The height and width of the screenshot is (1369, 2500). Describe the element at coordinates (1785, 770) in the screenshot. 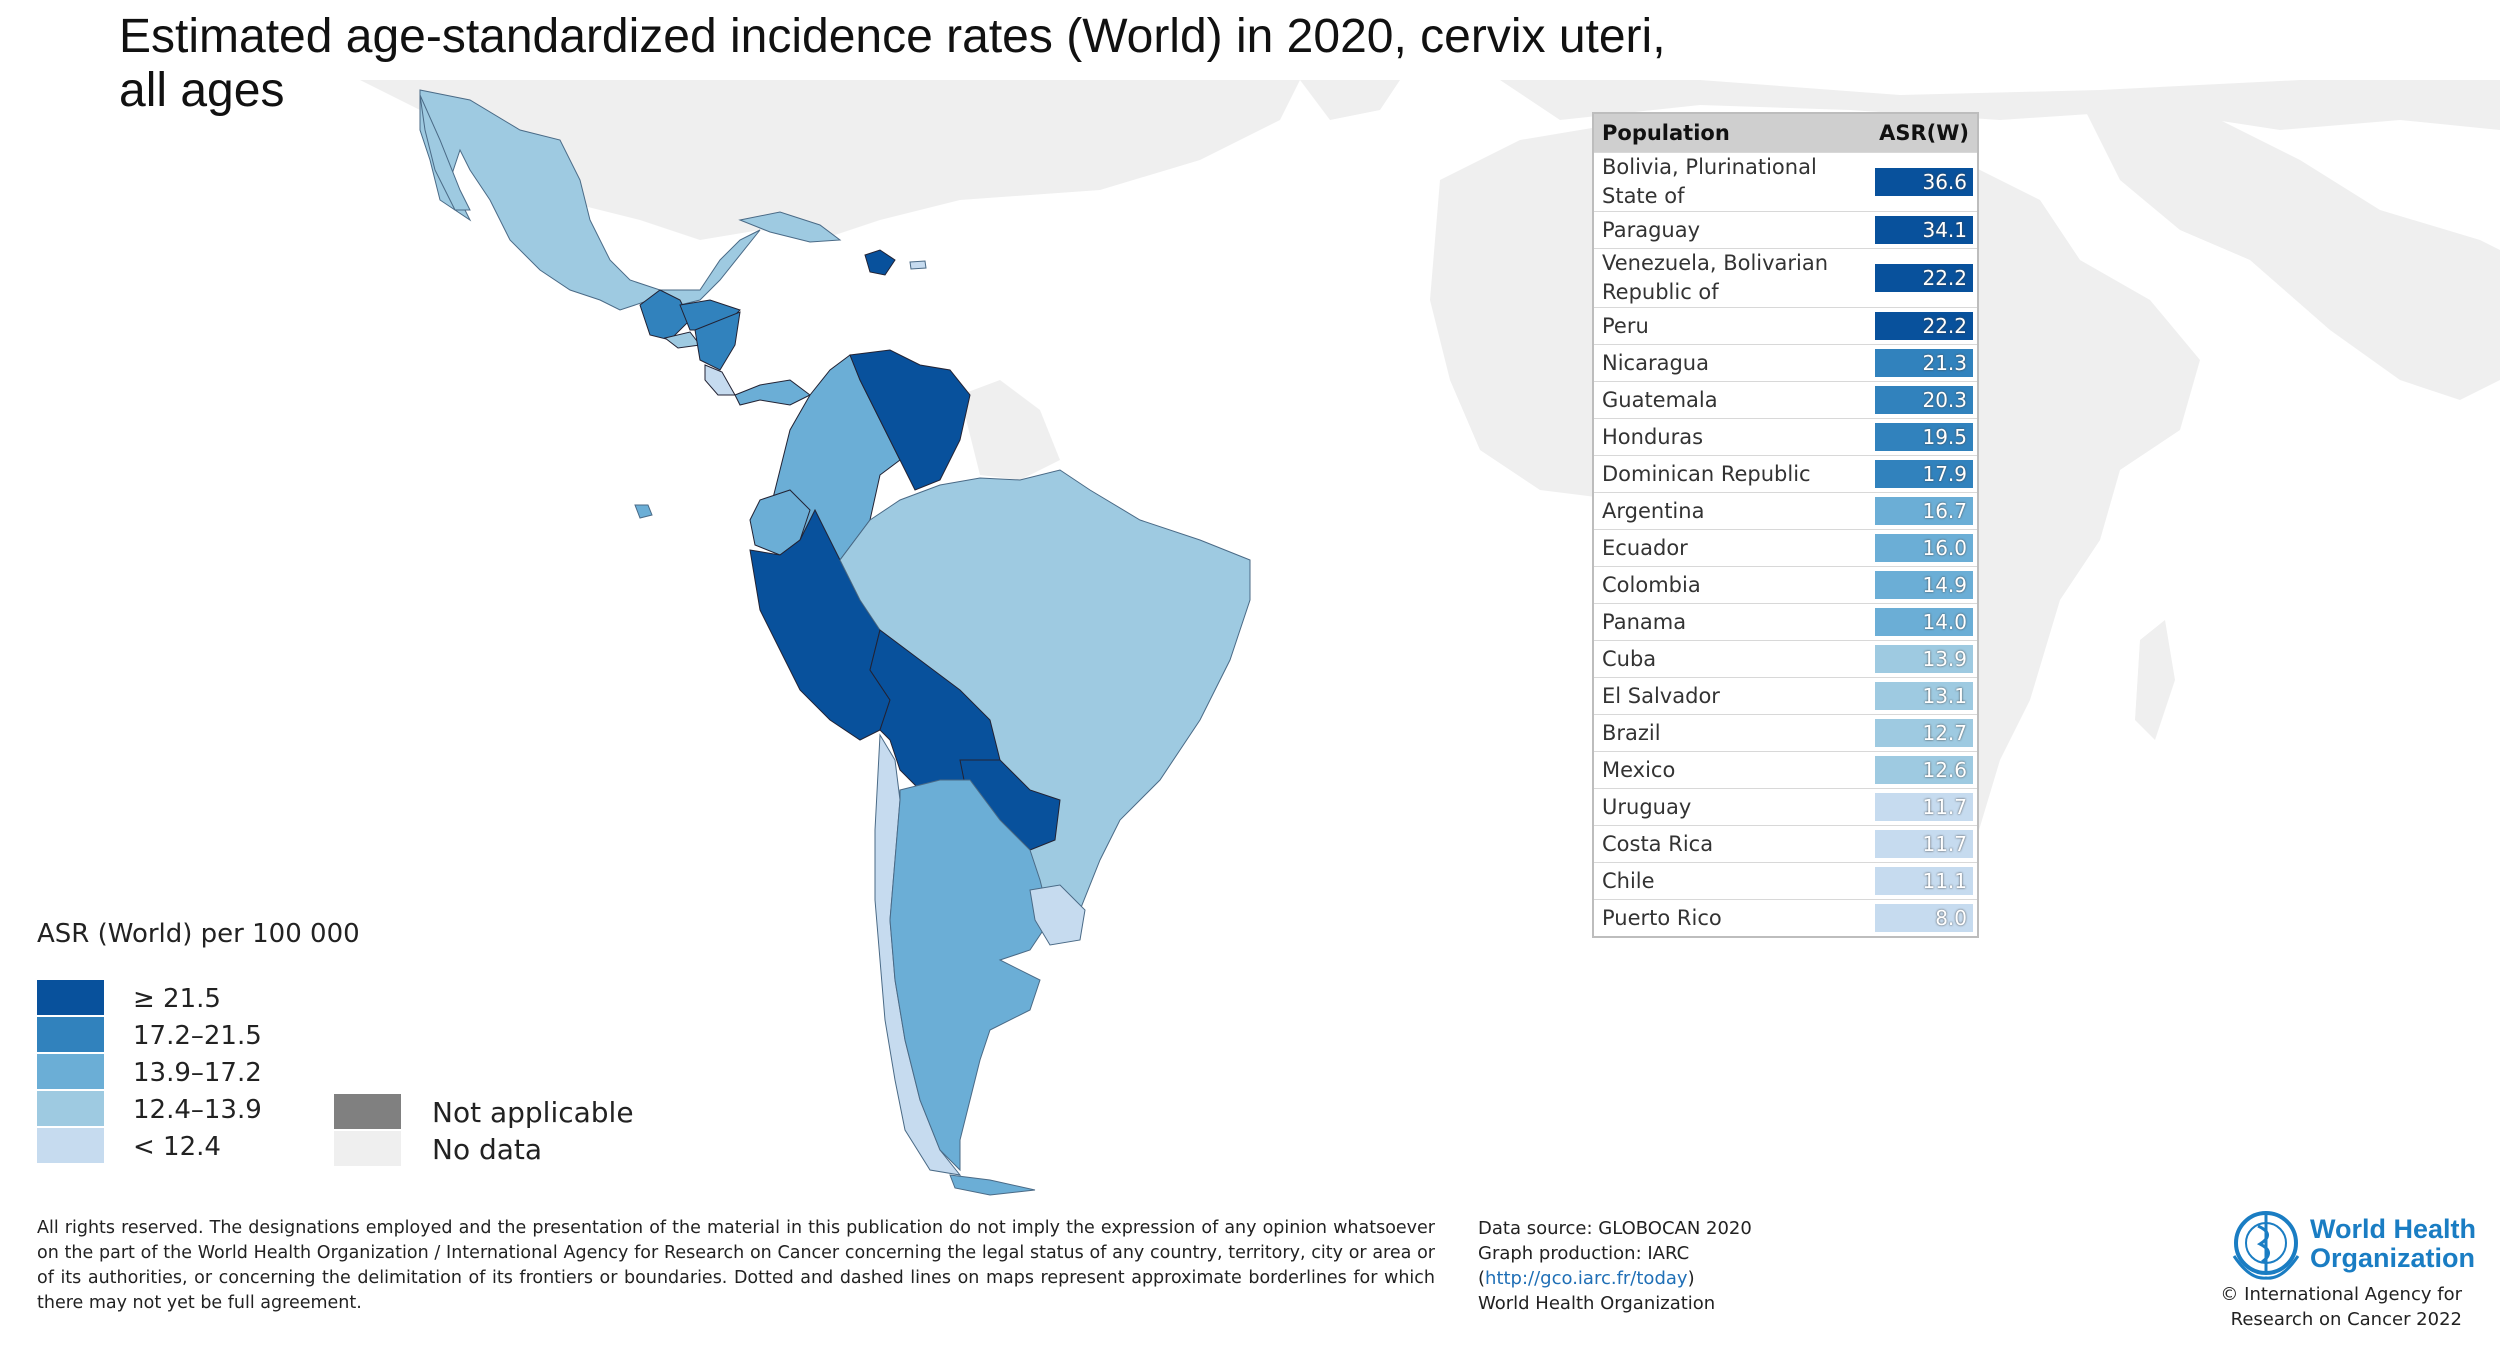

I see `table-row: Mexico 12.6` at that location.